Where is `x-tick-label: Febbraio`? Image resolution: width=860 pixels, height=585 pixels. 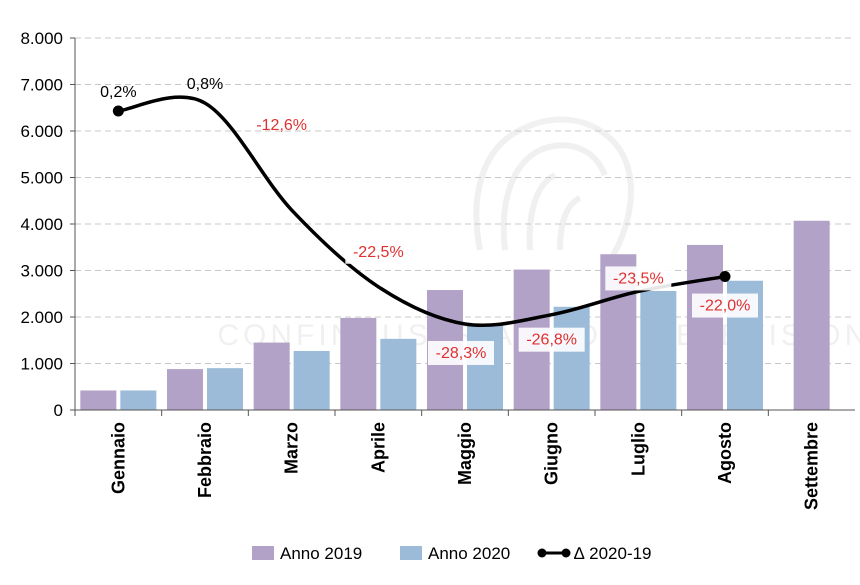 x-tick-label: Febbraio is located at coordinates (205, 460).